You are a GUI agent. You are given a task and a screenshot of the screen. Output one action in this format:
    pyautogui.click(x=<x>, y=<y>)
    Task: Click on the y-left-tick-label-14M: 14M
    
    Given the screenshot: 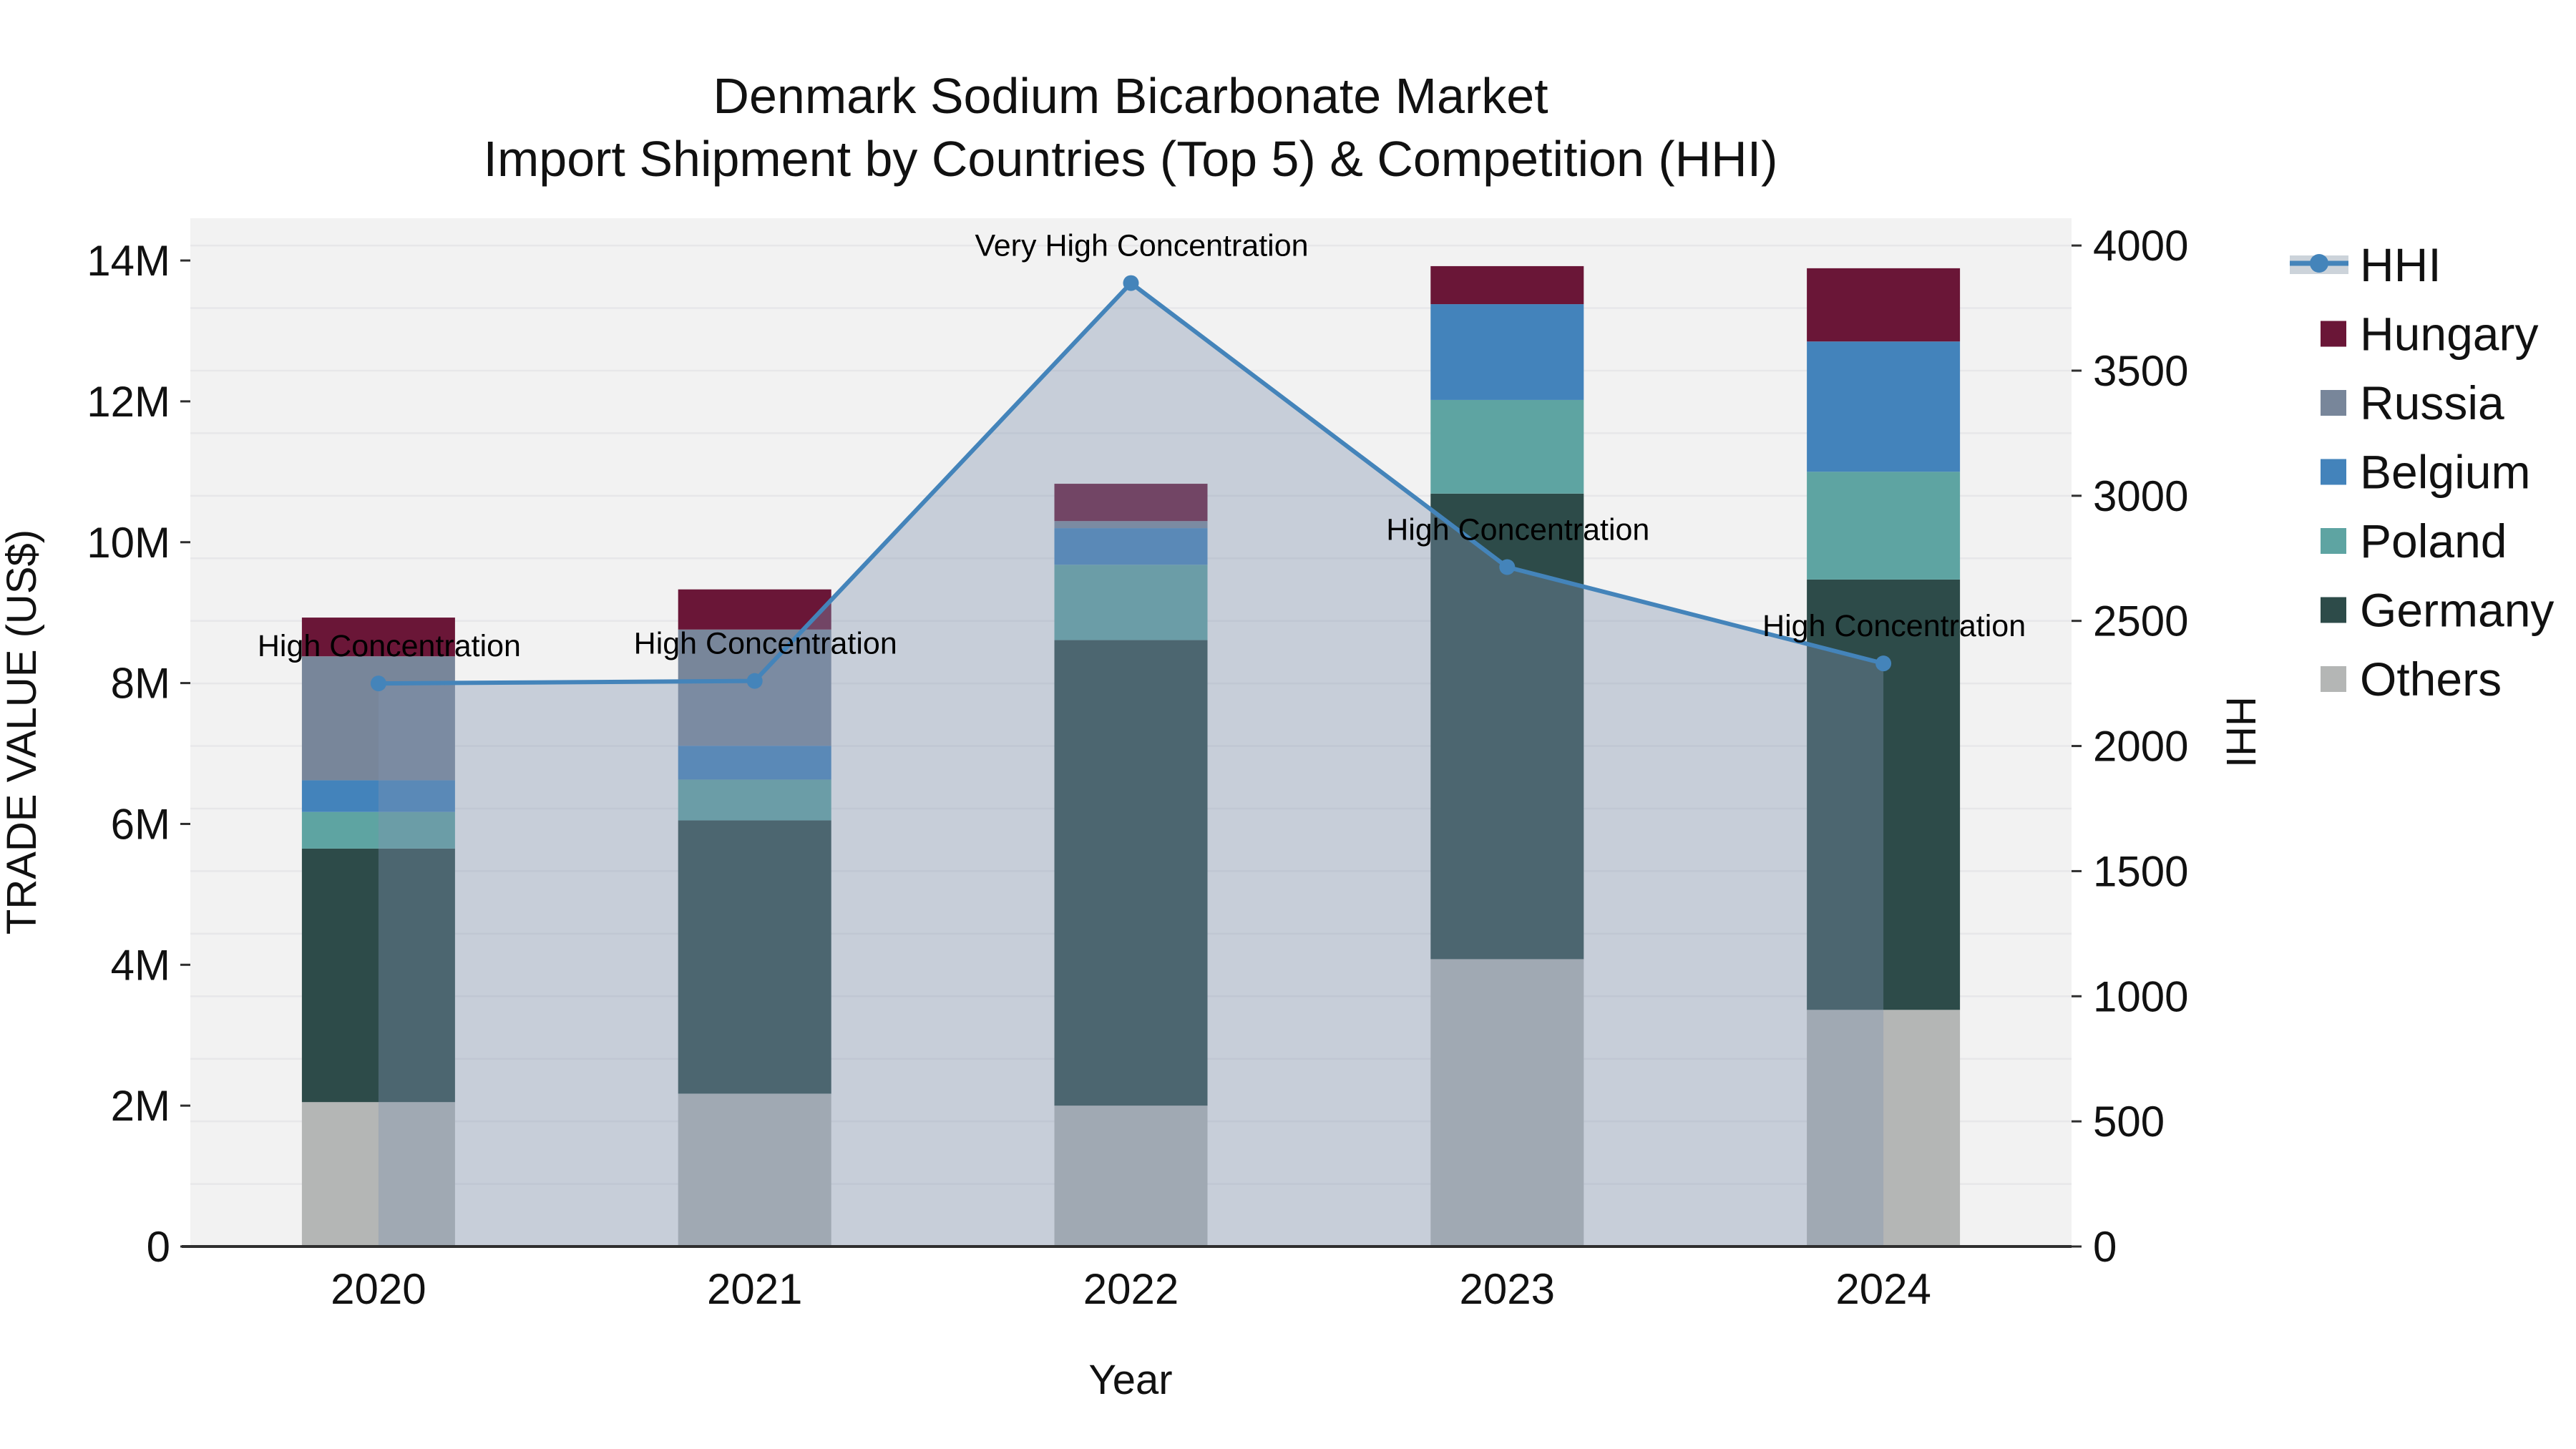 What is the action you would take?
    pyautogui.click(x=128, y=261)
    